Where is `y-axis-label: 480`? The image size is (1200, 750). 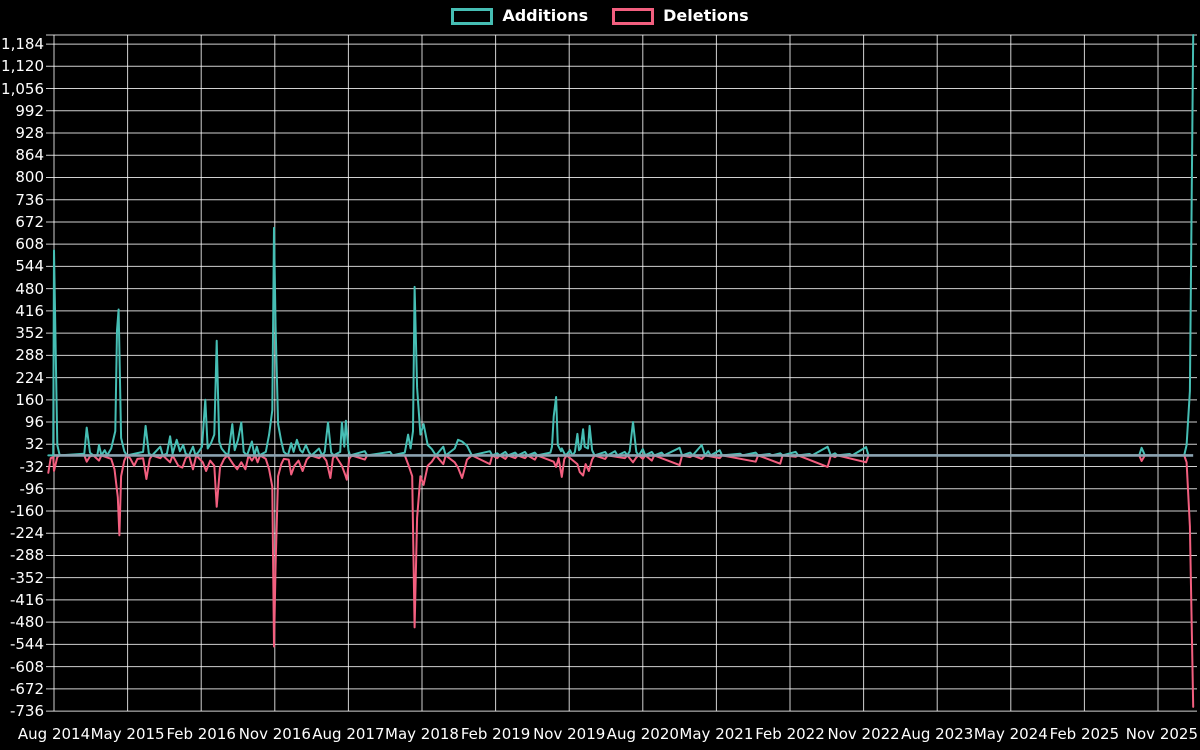
y-axis-label: 480 is located at coordinates (29, 288).